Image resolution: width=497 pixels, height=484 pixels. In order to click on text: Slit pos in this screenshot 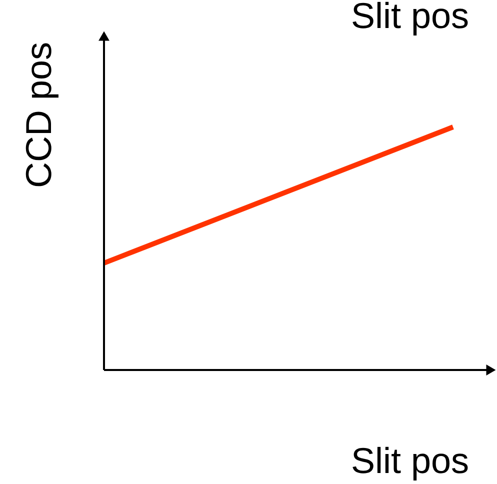, I will do `click(410, 18)`.